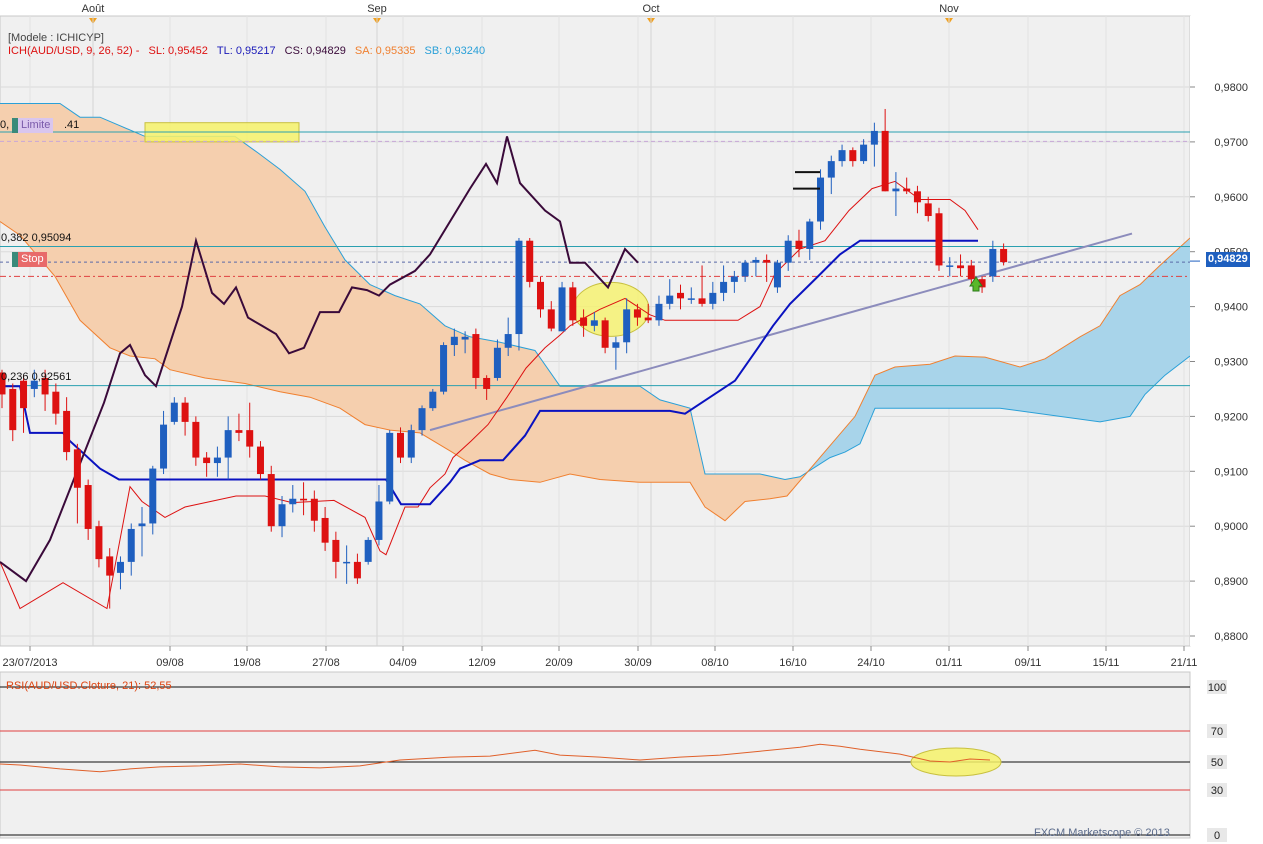 The height and width of the screenshot is (844, 1263). What do you see at coordinates (1231, 143) in the screenshot?
I see `price-tick-label: 0,9700` at bounding box center [1231, 143].